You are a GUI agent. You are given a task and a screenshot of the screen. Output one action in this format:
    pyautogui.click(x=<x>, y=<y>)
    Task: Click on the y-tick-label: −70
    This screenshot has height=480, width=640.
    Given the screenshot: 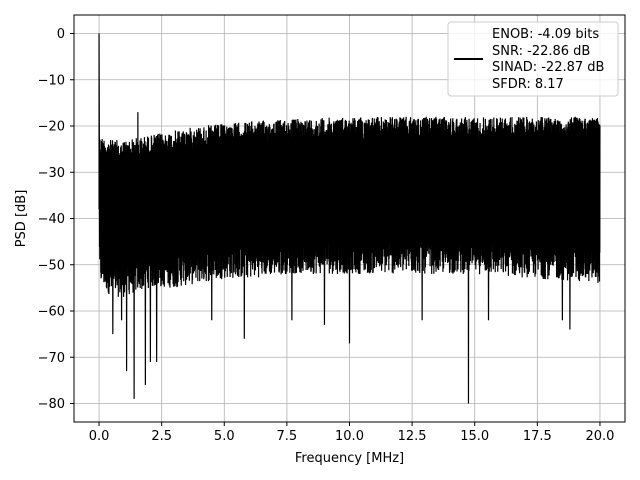 What is the action you would take?
    pyautogui.click(x=51, y=358)
    